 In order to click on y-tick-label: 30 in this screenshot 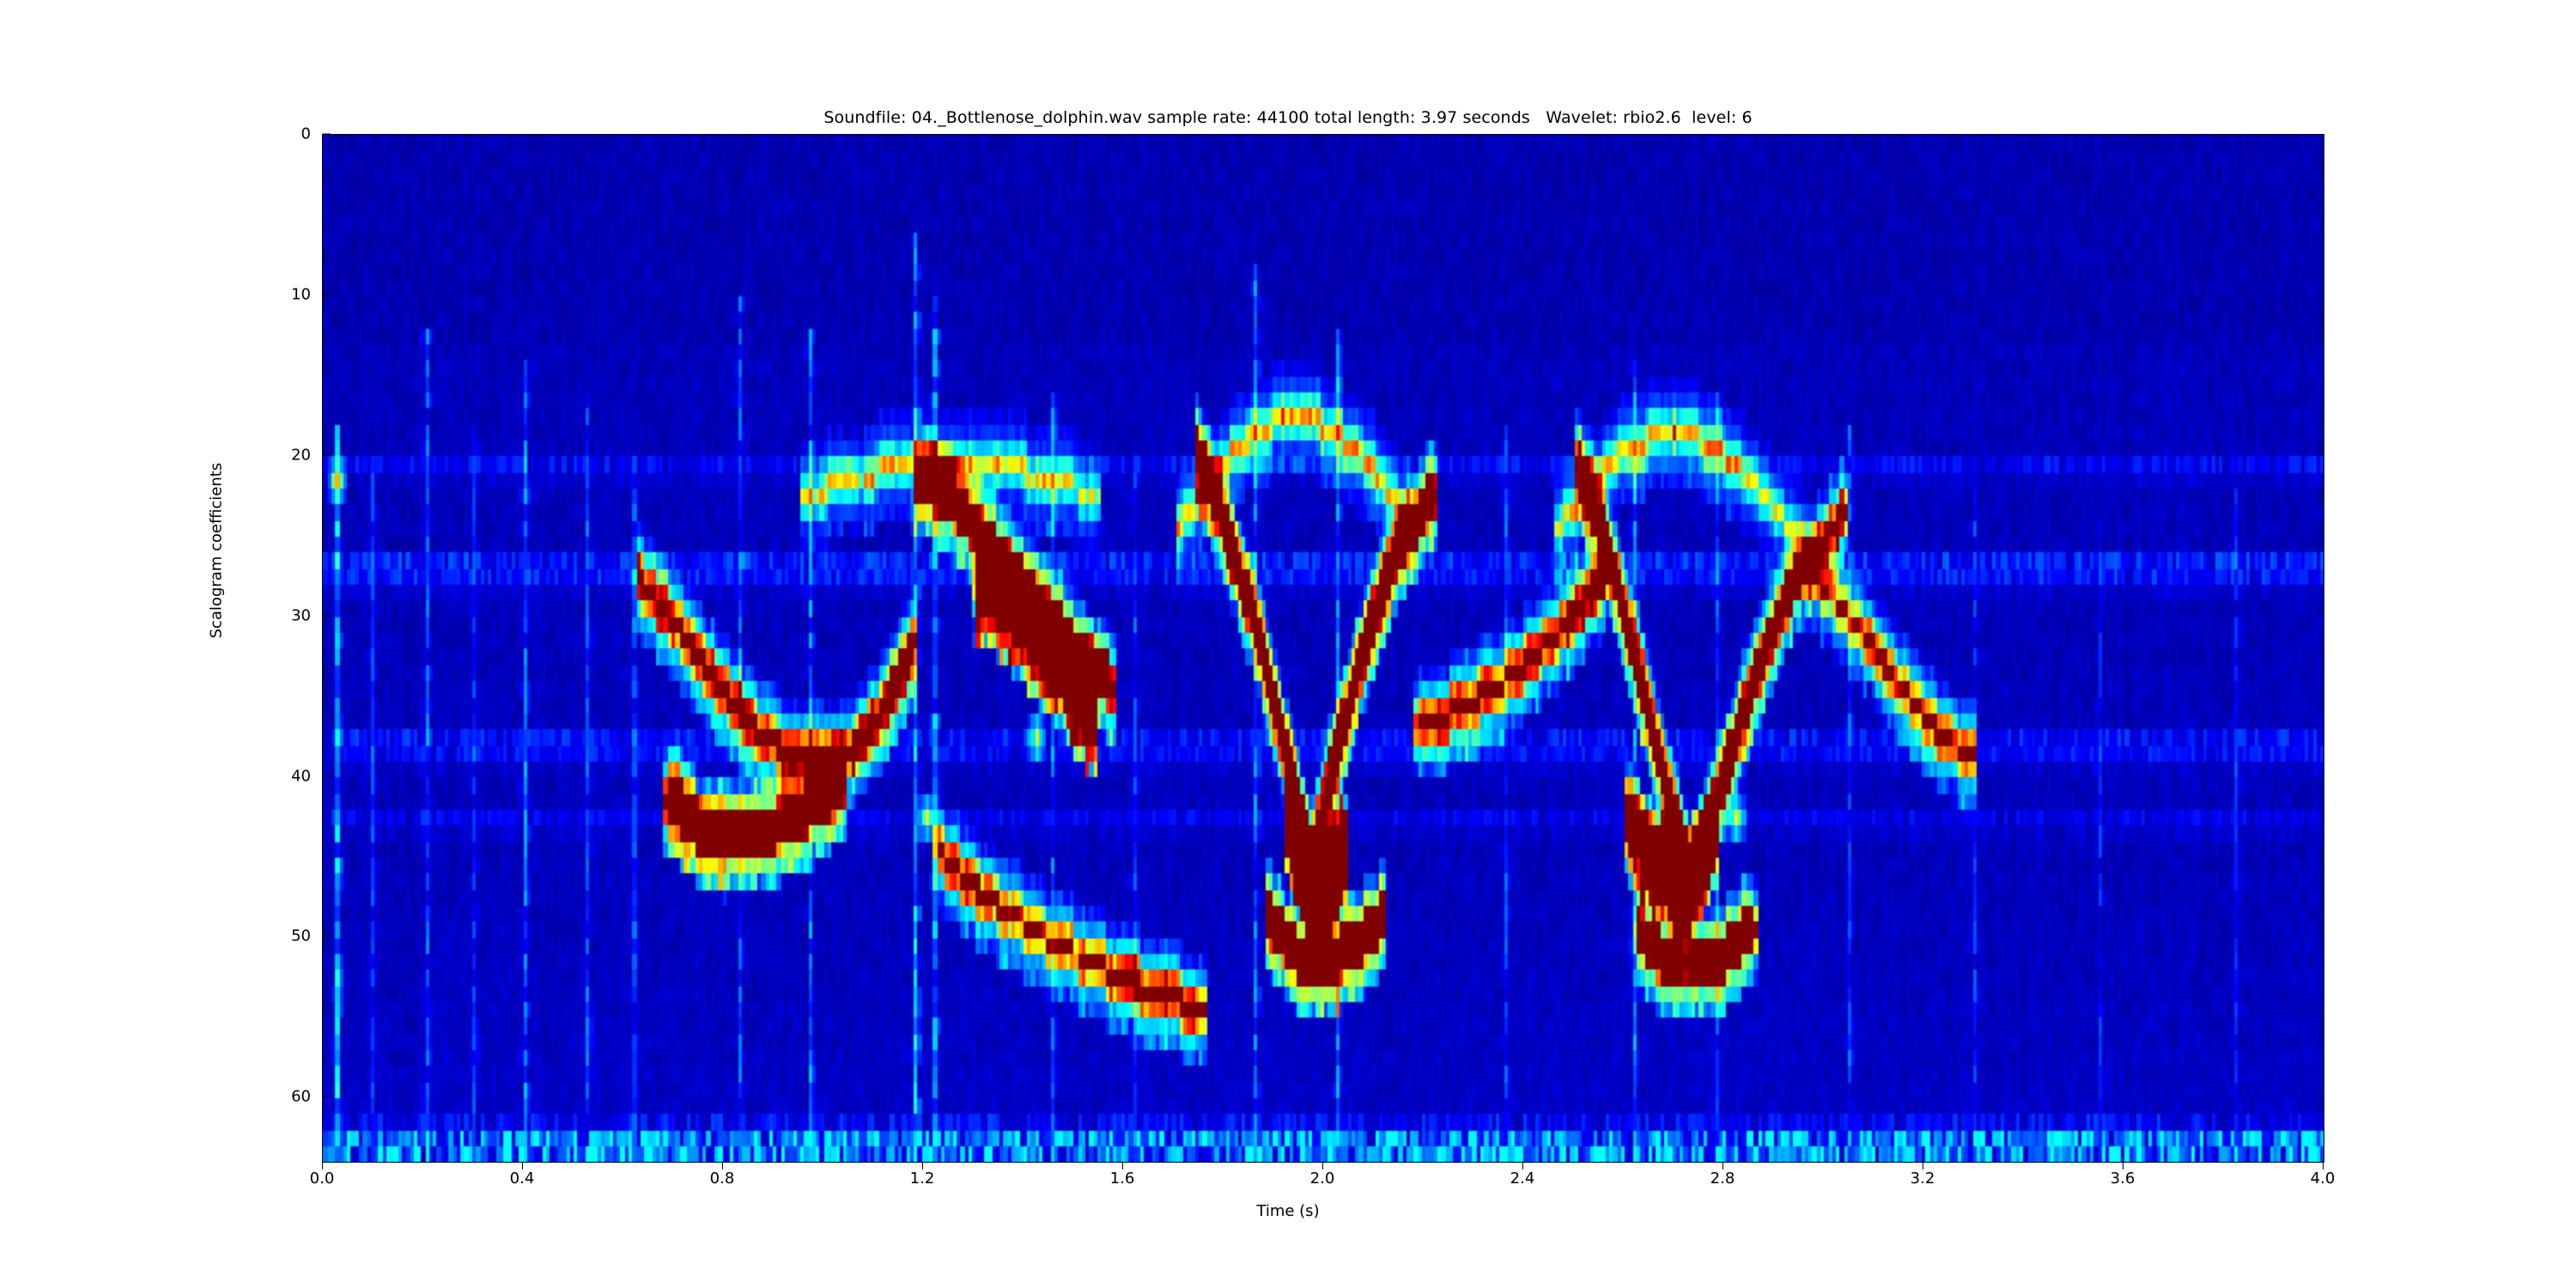, I will do `click(301, 616)`.